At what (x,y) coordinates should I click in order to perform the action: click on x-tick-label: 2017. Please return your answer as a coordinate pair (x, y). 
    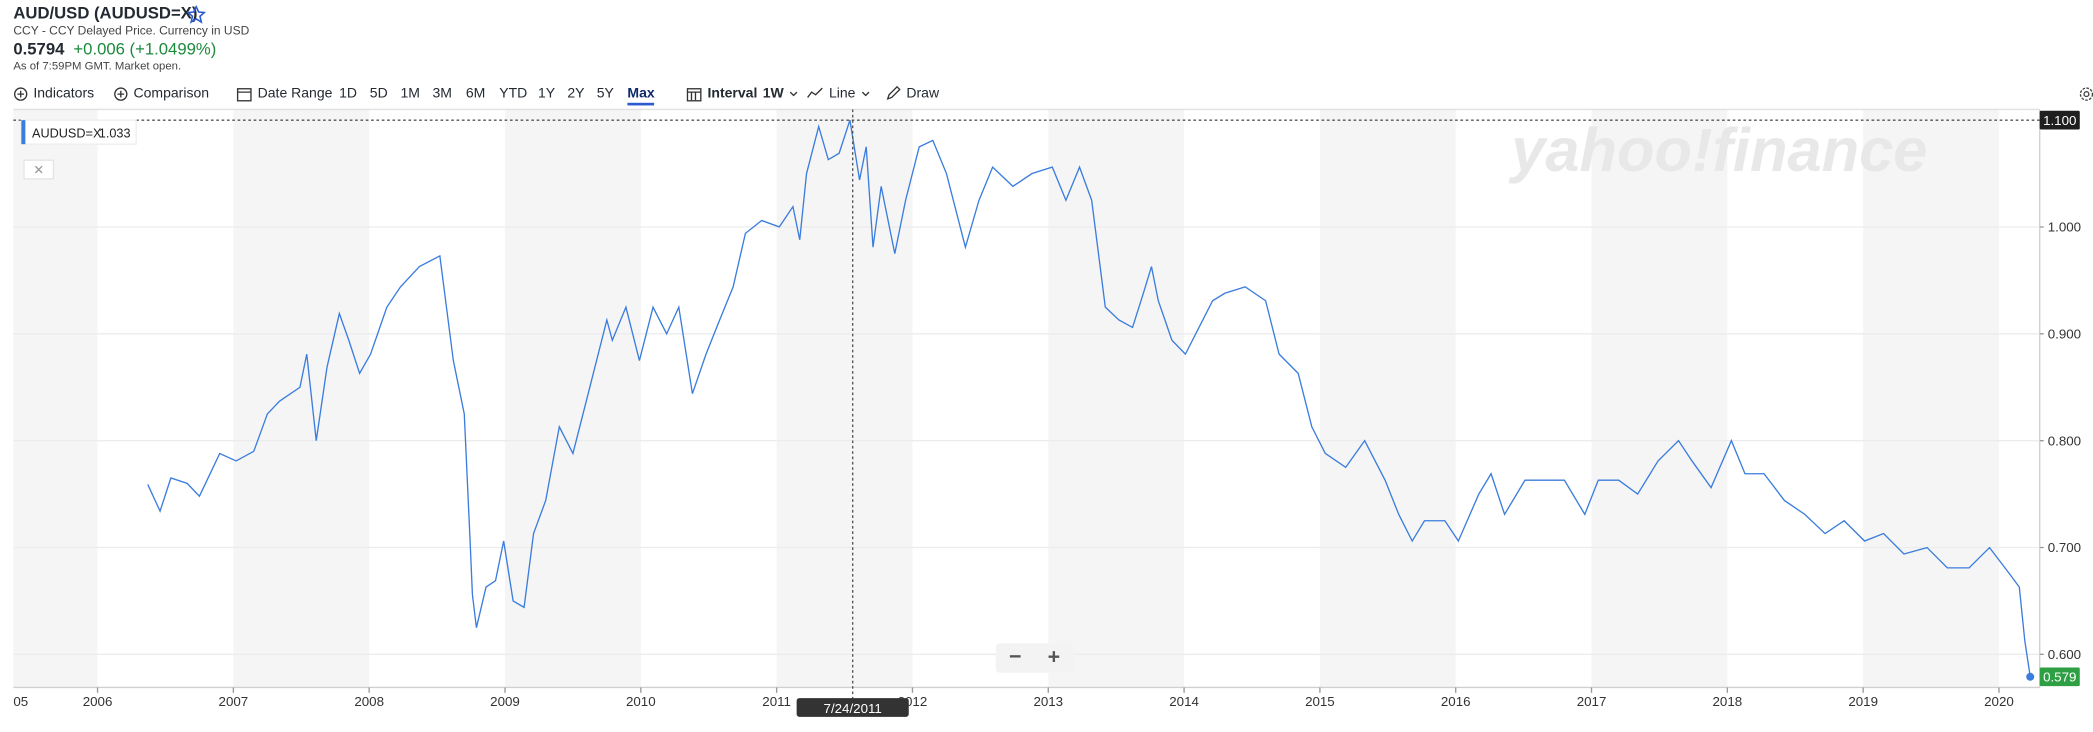
    Looking at the image, I should click on (1592, 701).